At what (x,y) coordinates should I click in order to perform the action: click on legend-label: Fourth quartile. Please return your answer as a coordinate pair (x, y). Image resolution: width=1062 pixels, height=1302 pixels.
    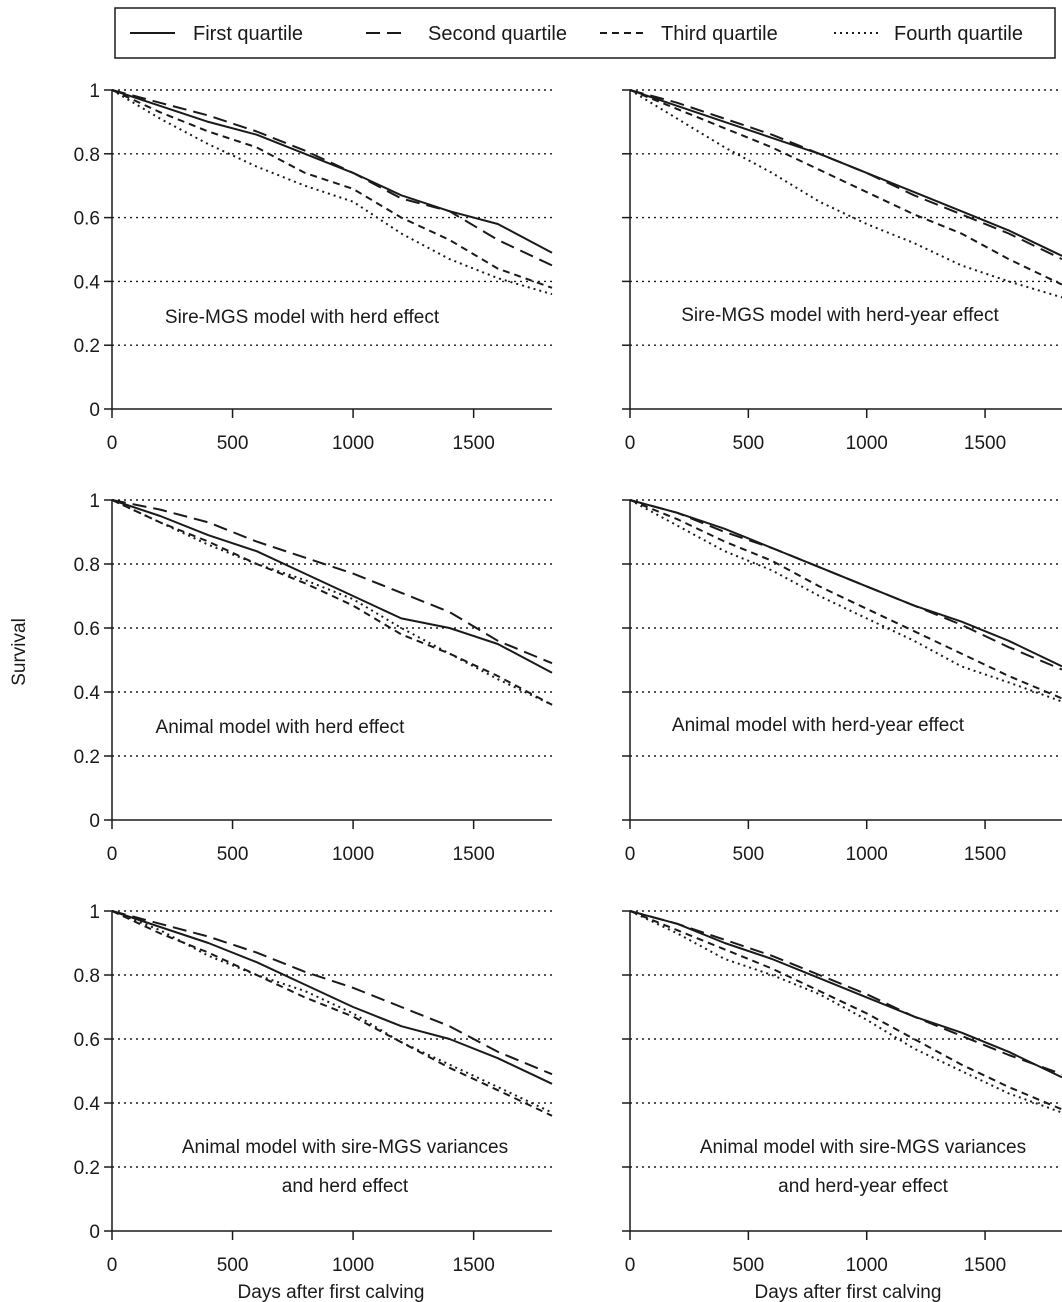
    Looking at the image, I should click on (958, 34).